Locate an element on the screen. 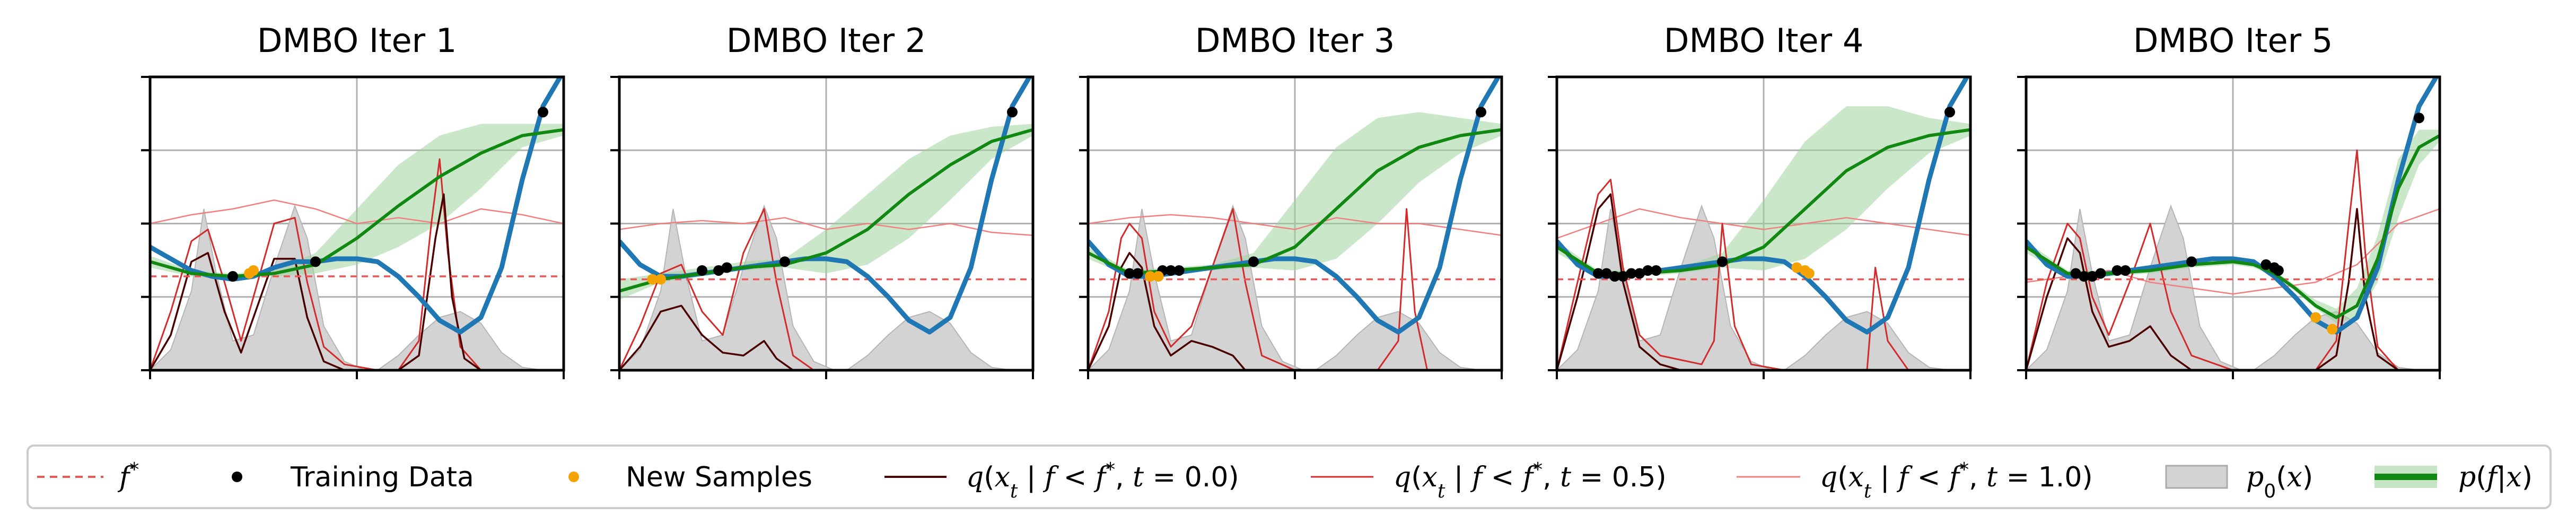  panel-5: DMBO Iter 5 is located at coordinates (2229, 200).